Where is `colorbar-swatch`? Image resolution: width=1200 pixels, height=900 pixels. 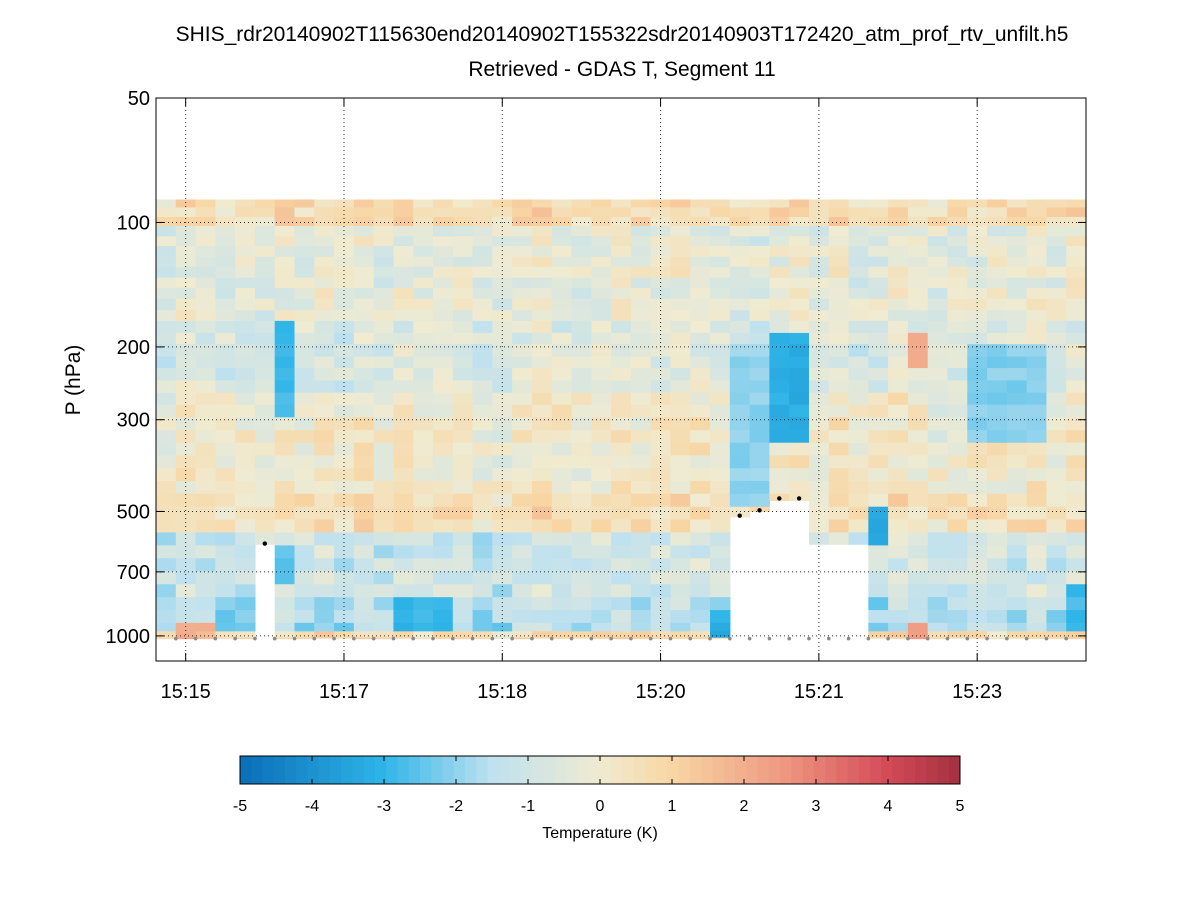 colorbar-swatch is located at coordinates (426, 770).